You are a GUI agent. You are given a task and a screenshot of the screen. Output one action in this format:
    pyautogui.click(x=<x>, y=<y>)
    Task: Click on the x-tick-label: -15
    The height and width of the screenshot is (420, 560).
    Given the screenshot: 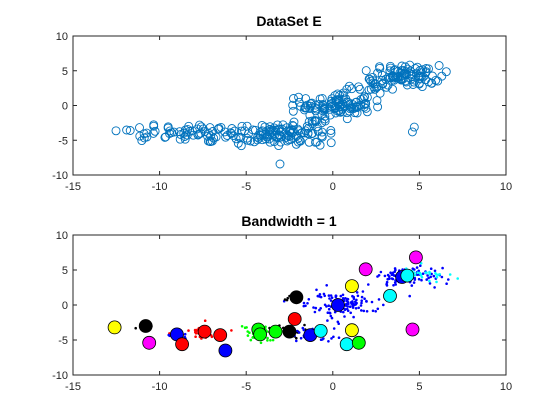 What is the action you would take?
    pyautogui.click(x=73, y=387)
    